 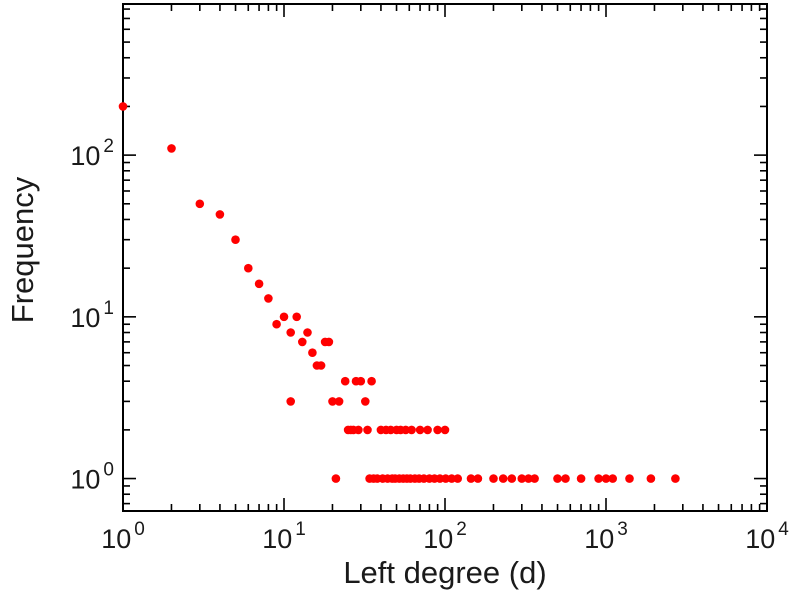 I want to click on x-tick-label: 10 4, so click(x=767, y=536).